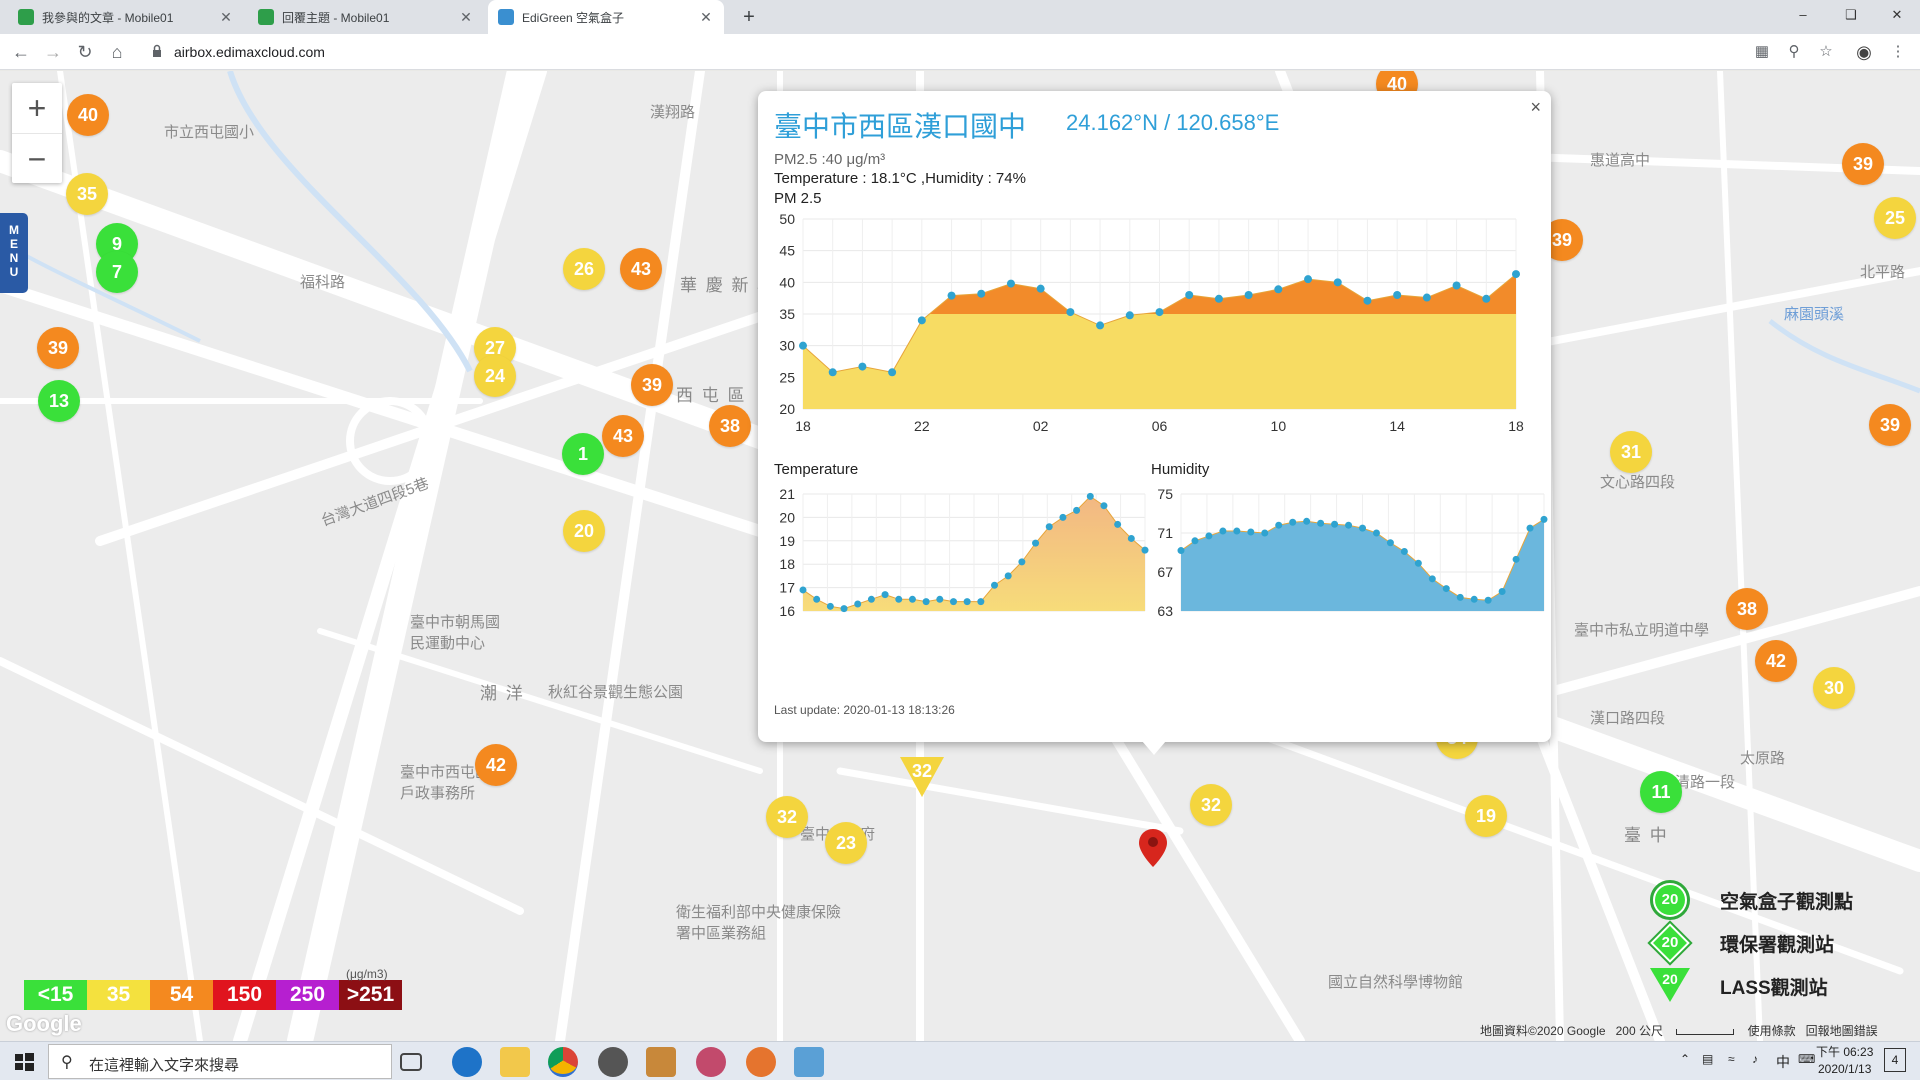 Image resolution: width=1920 pixels, height=1080 pixels. Describe the element at coordinates (467, 1062) in the screenshot. I see `edge-icon` at that location.